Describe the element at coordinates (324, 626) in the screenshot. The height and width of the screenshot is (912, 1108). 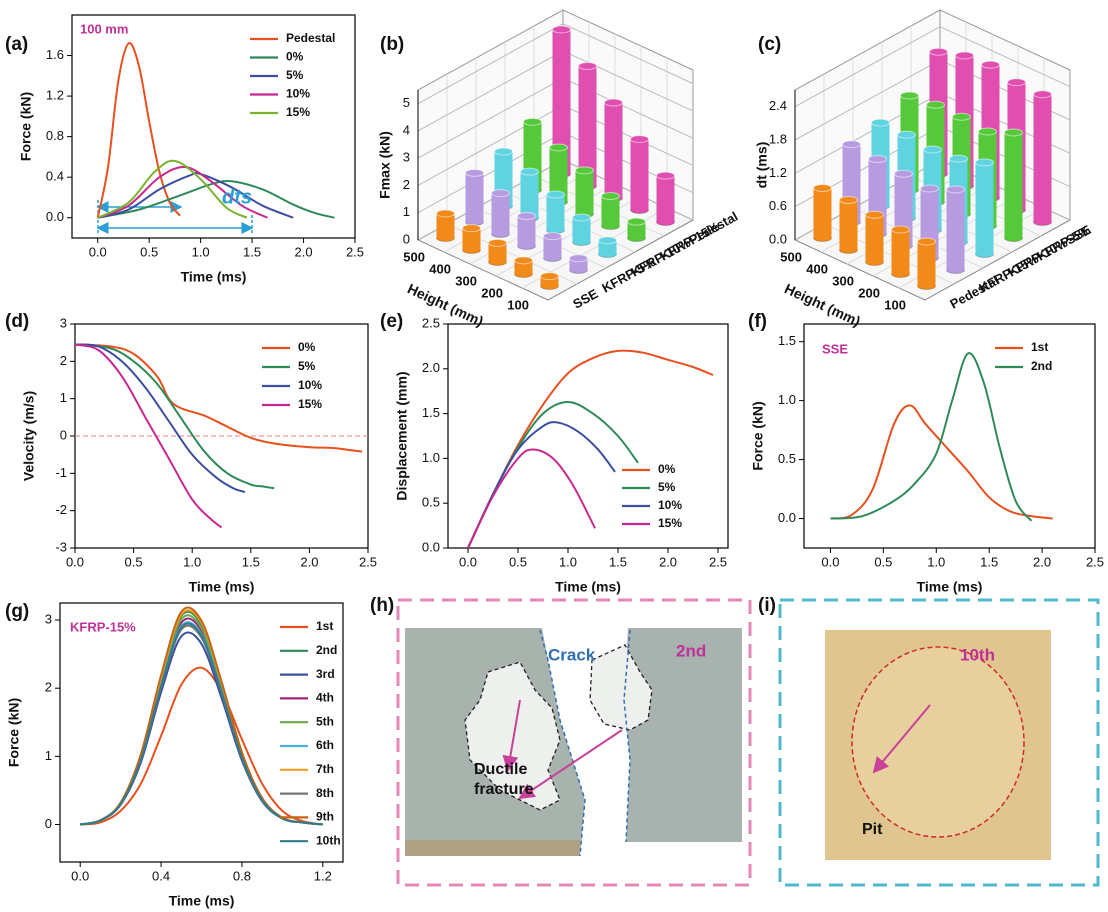
I see `legend-label: 1st` at that location.